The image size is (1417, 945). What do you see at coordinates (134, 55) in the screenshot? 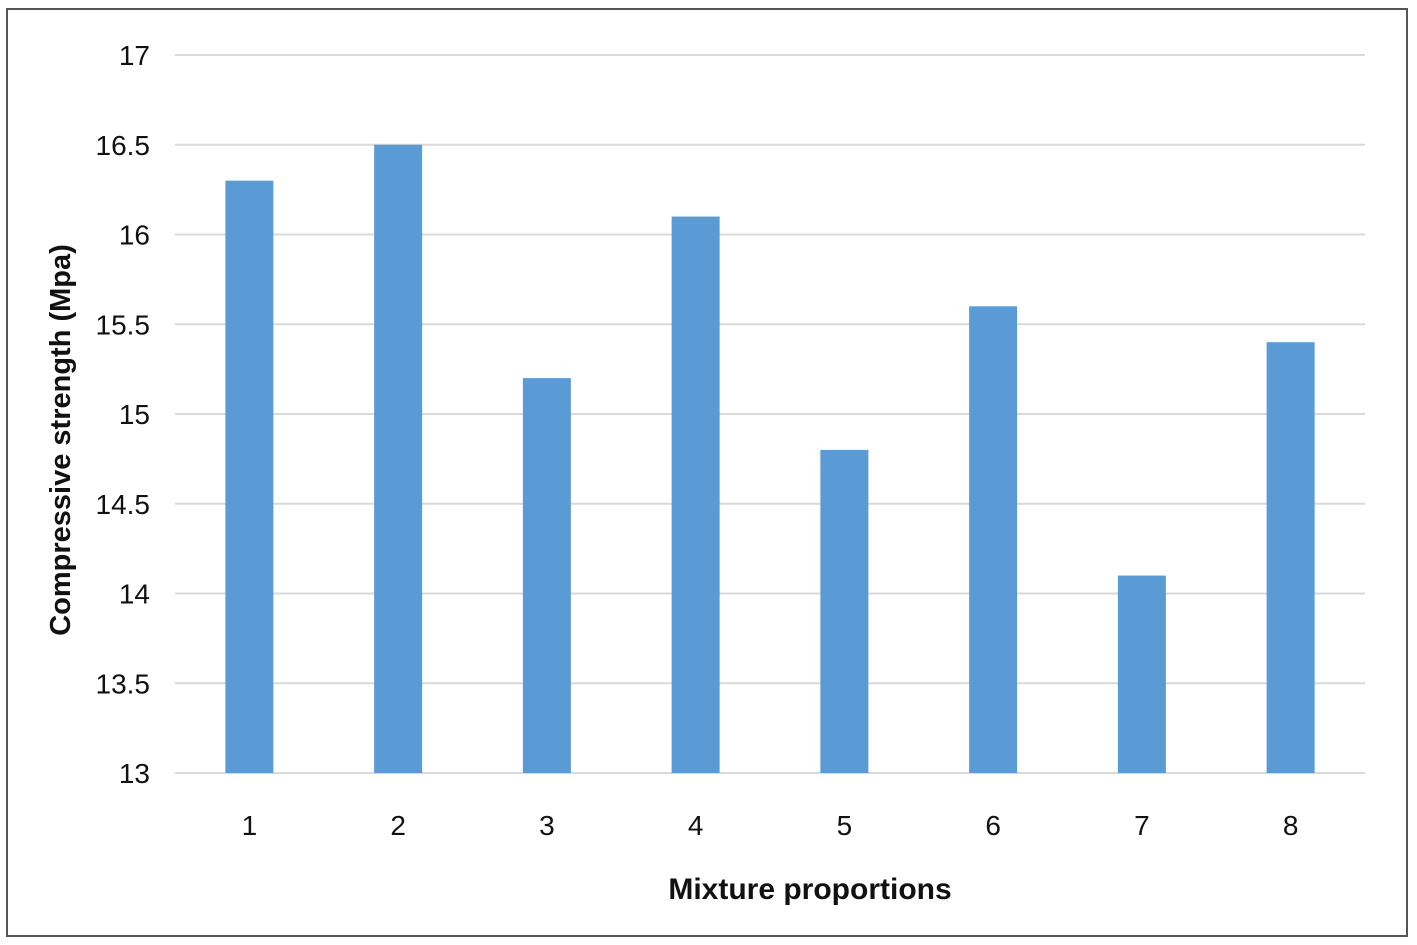
I see `y-tick-label: 17` at bounding box center [134, 55].